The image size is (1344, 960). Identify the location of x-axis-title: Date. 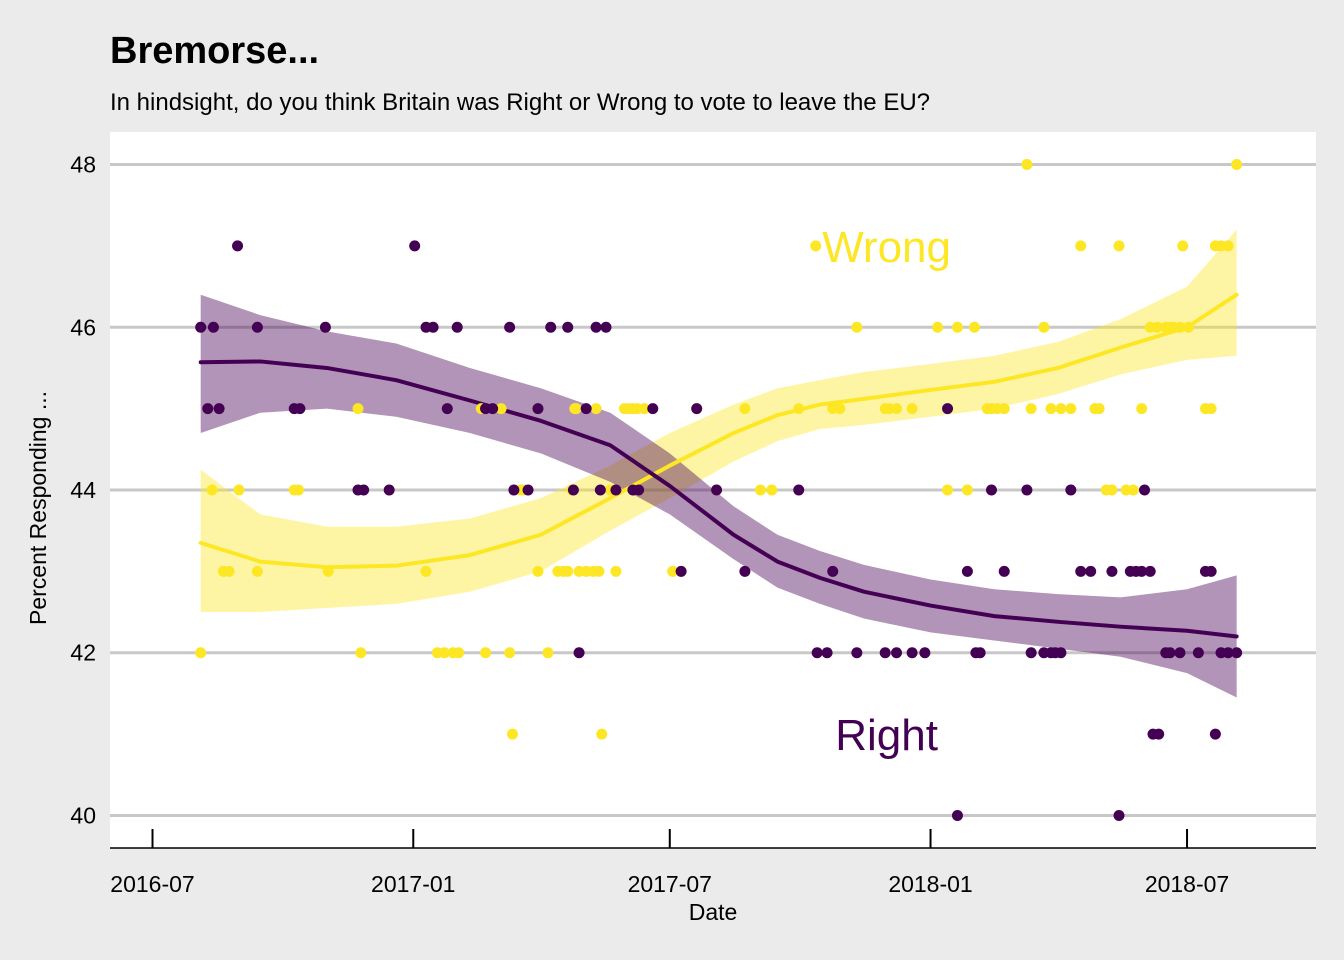
(713, 912).